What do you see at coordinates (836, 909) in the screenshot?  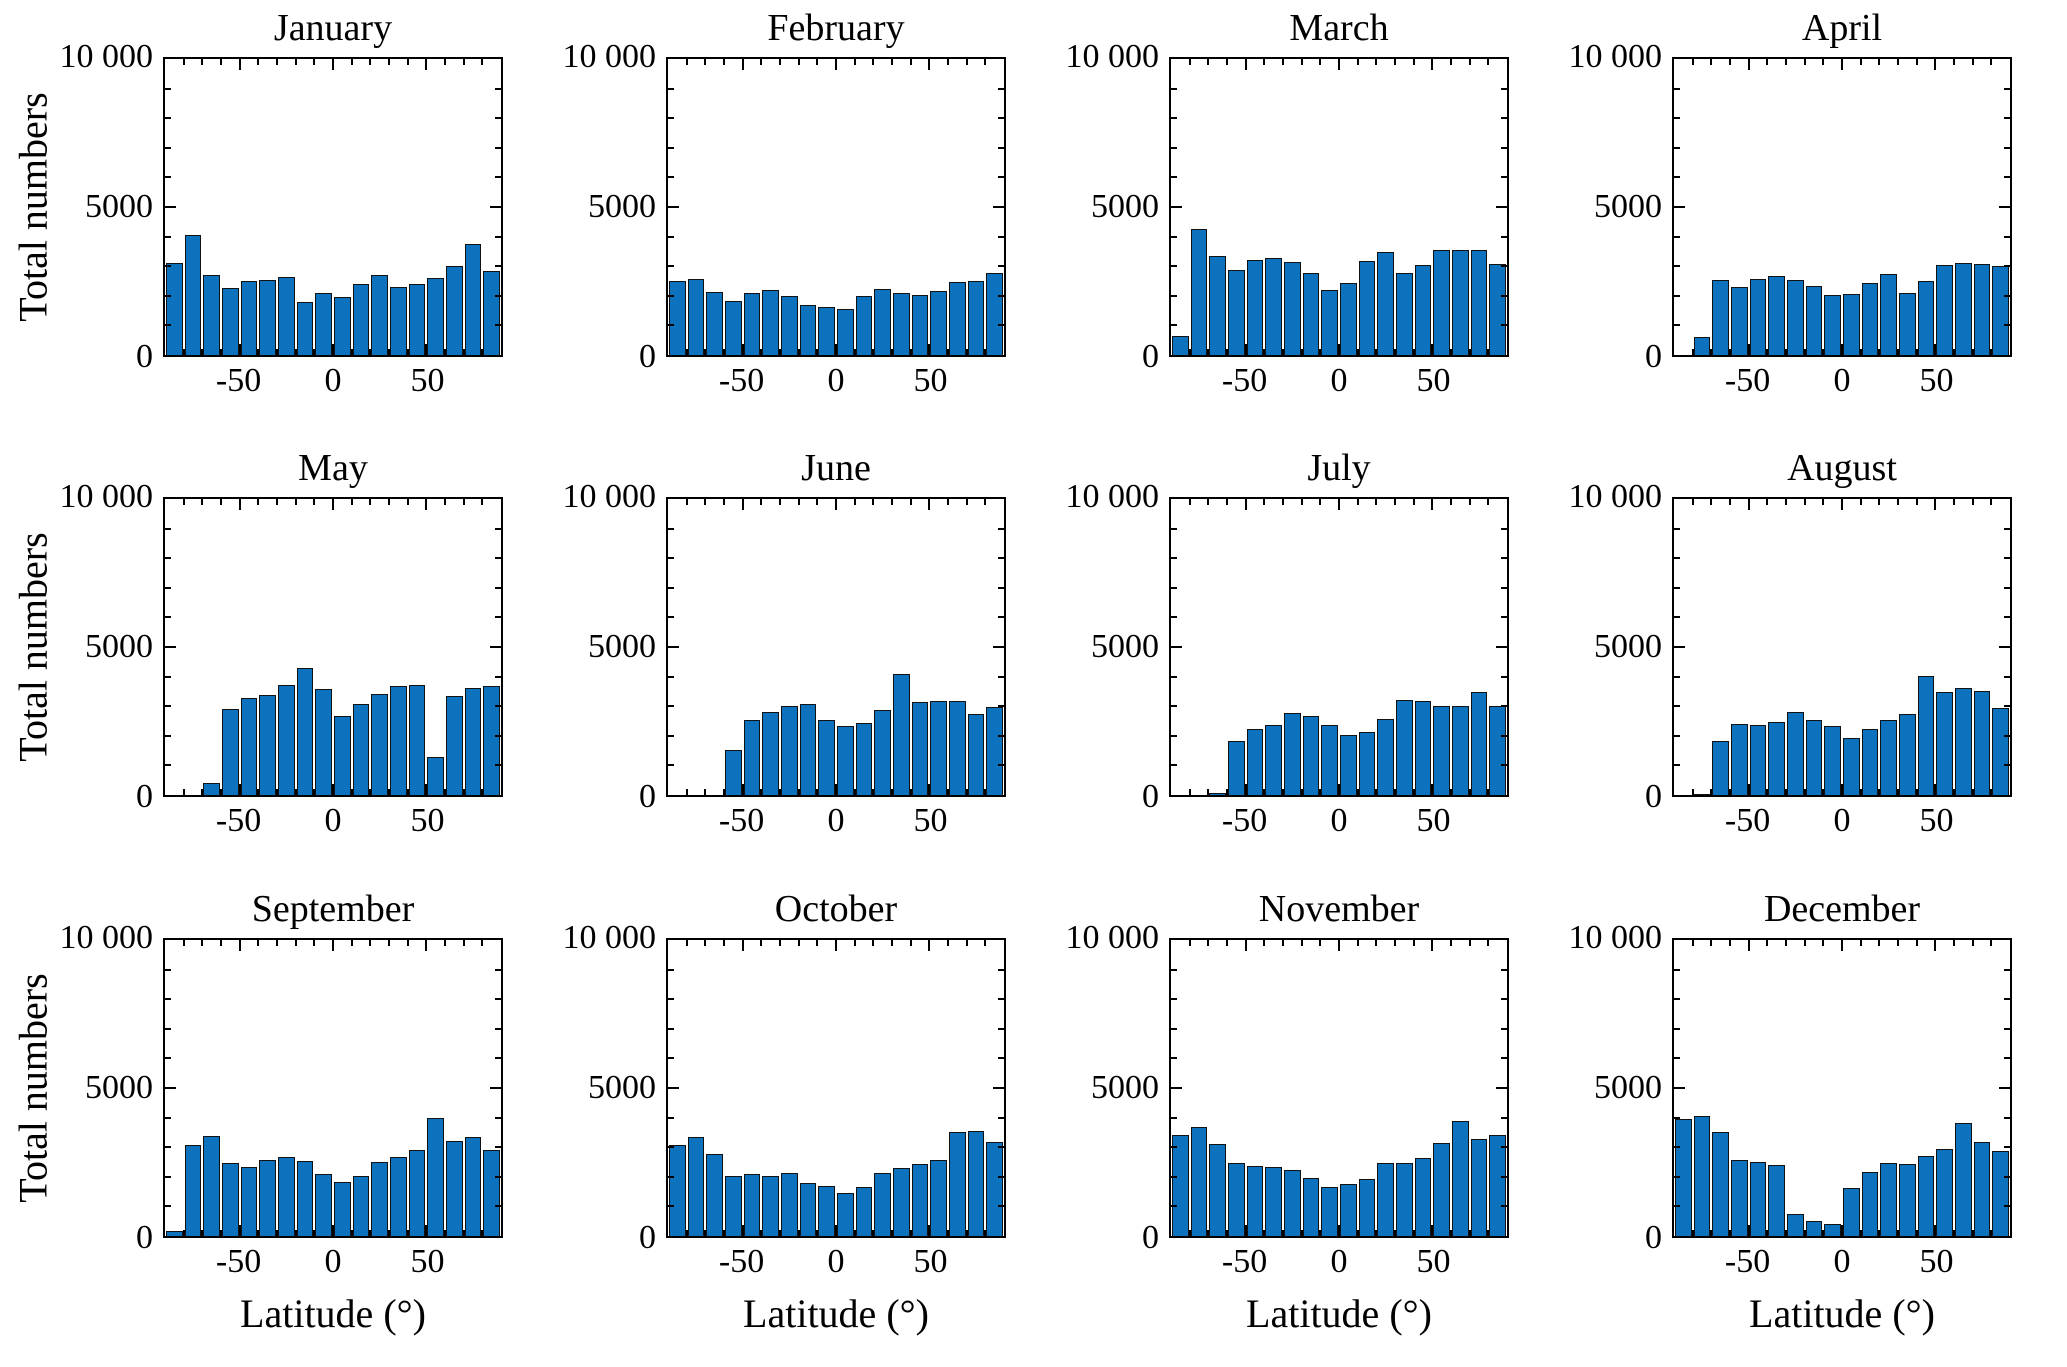 I see `subplot-title: October` at bounding box center [836, 909].